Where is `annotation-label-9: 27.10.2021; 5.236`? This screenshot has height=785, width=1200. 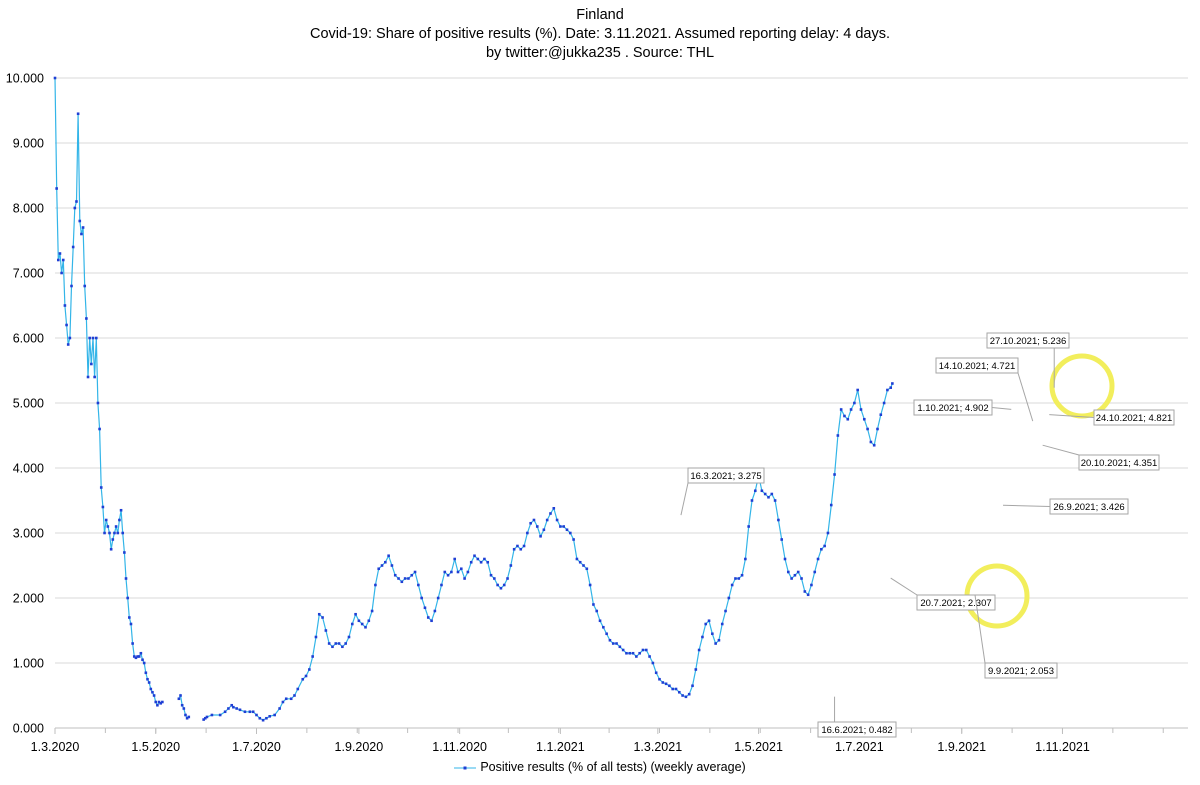 annotation-label-9: 27.10.2021; 5.236 is located at coordinates (1028, 341).